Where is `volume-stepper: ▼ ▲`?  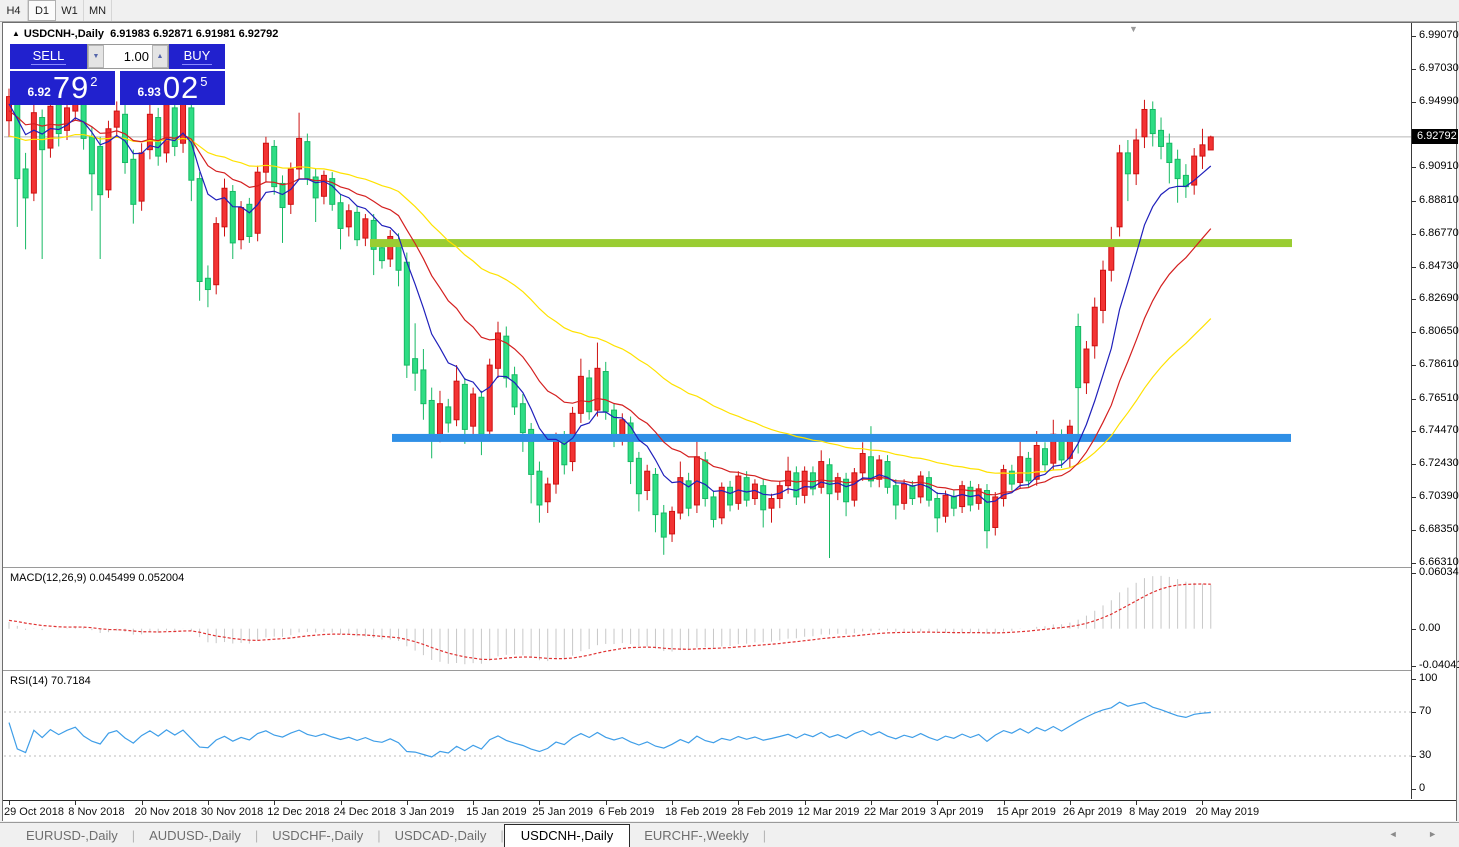
volume-stepper: ▼ ▲ is located at coordinates (128, 56).